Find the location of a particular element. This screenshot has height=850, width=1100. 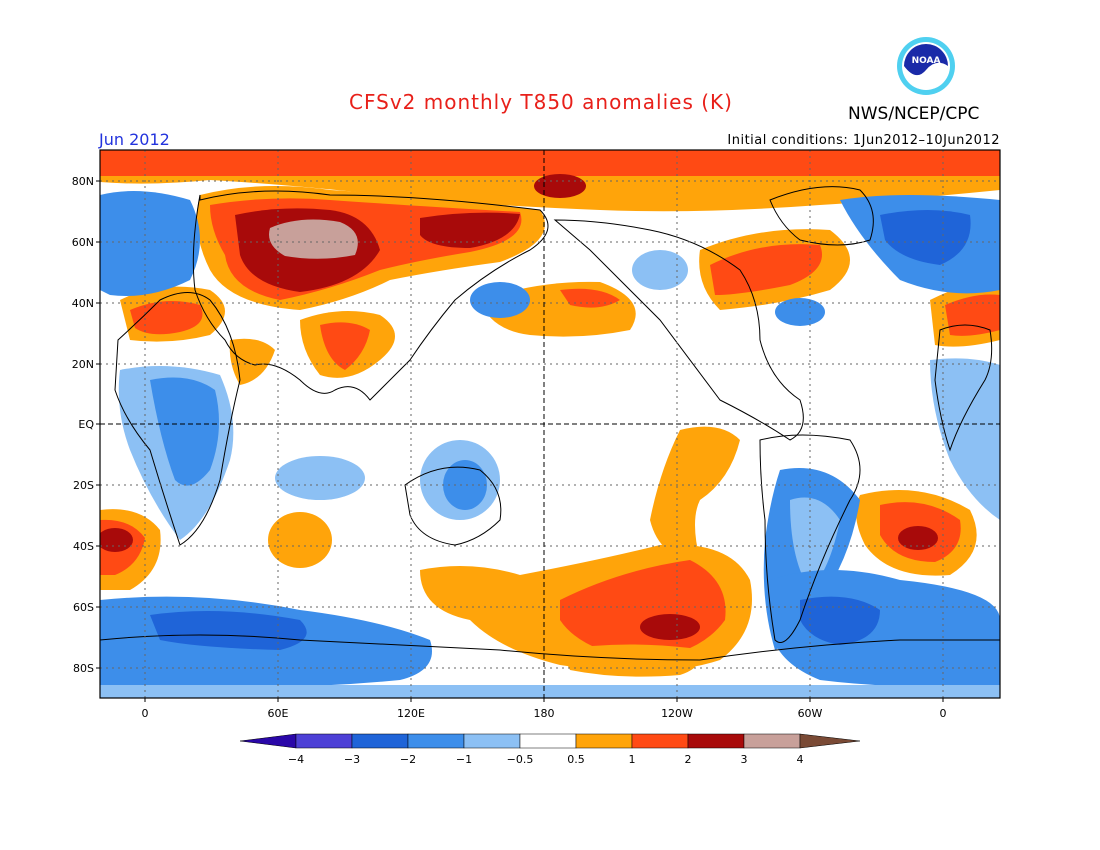

lon-label-60w: 60W is located at coordinates (810, 713).